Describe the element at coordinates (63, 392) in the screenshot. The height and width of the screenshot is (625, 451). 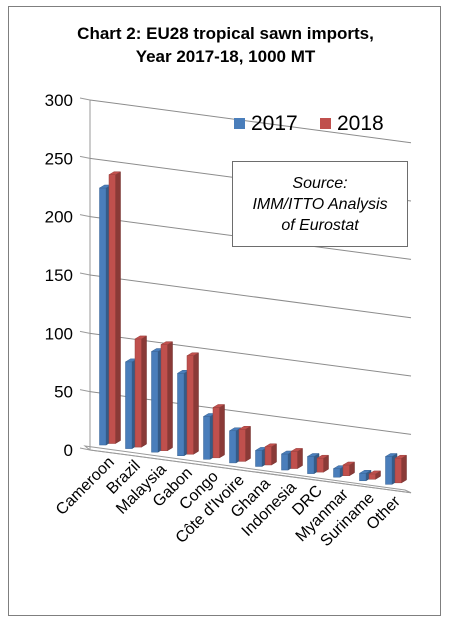
I see `y-tick-label: 50` at that location.